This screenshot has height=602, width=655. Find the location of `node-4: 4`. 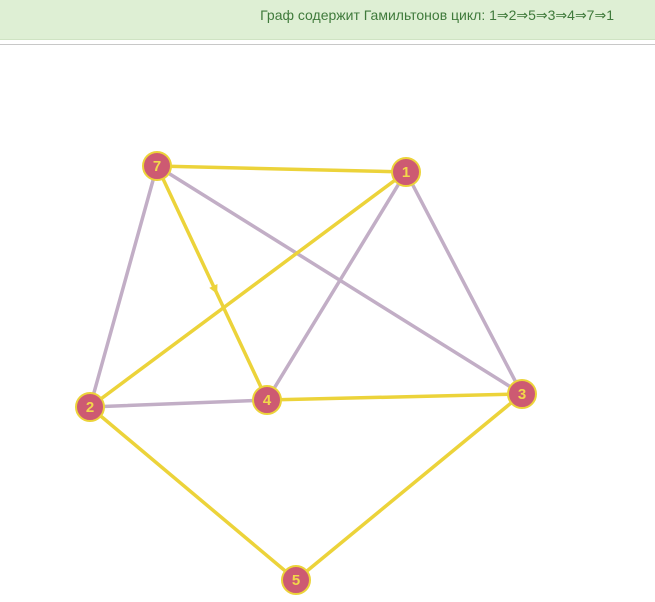

node-4: 4 is located at coordinates (267, 400).